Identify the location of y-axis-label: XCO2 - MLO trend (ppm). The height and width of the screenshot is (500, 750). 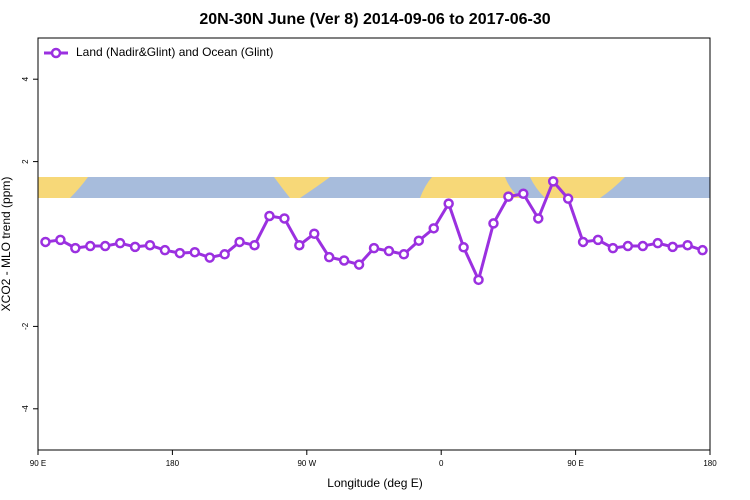
(6, 244).